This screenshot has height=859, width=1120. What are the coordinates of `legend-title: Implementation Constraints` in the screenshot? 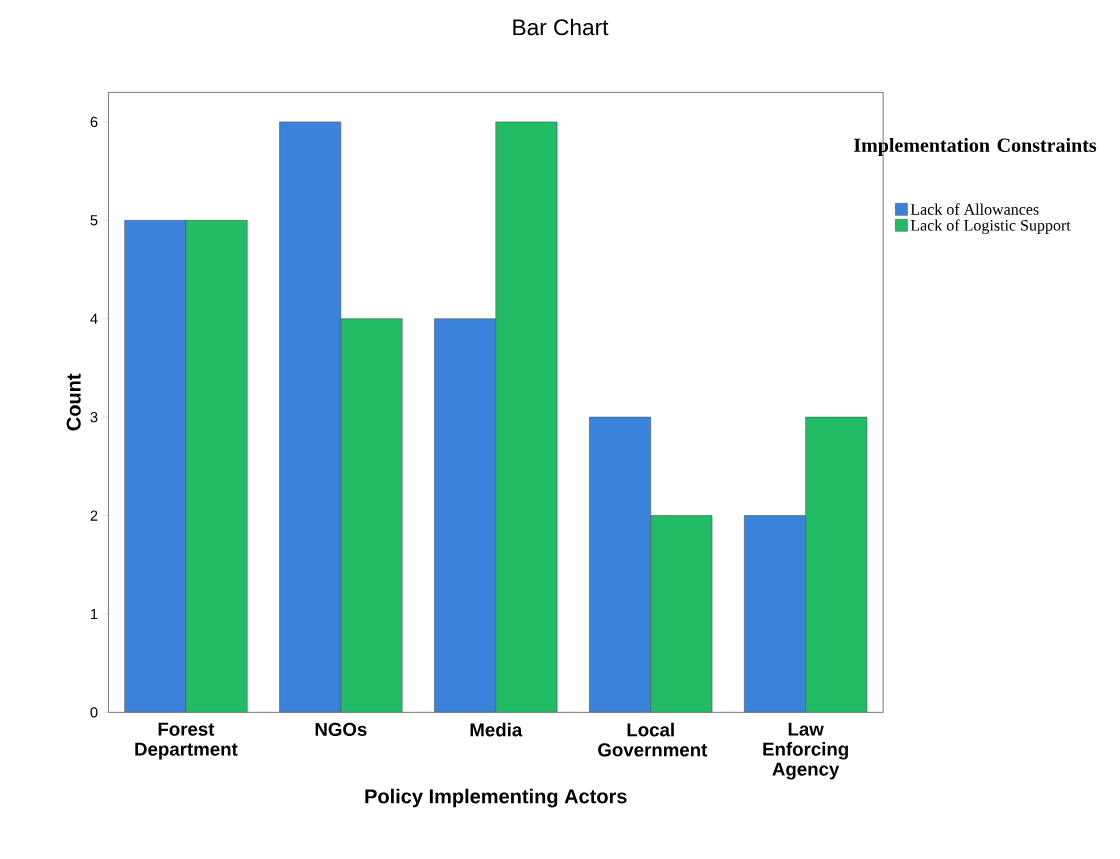 It's located at (975, 147).